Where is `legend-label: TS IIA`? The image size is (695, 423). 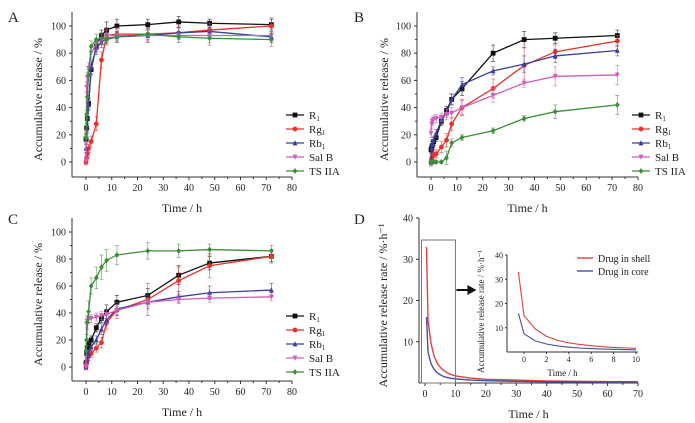
legend-label: TS IIA is located at coordinates (324, 373).